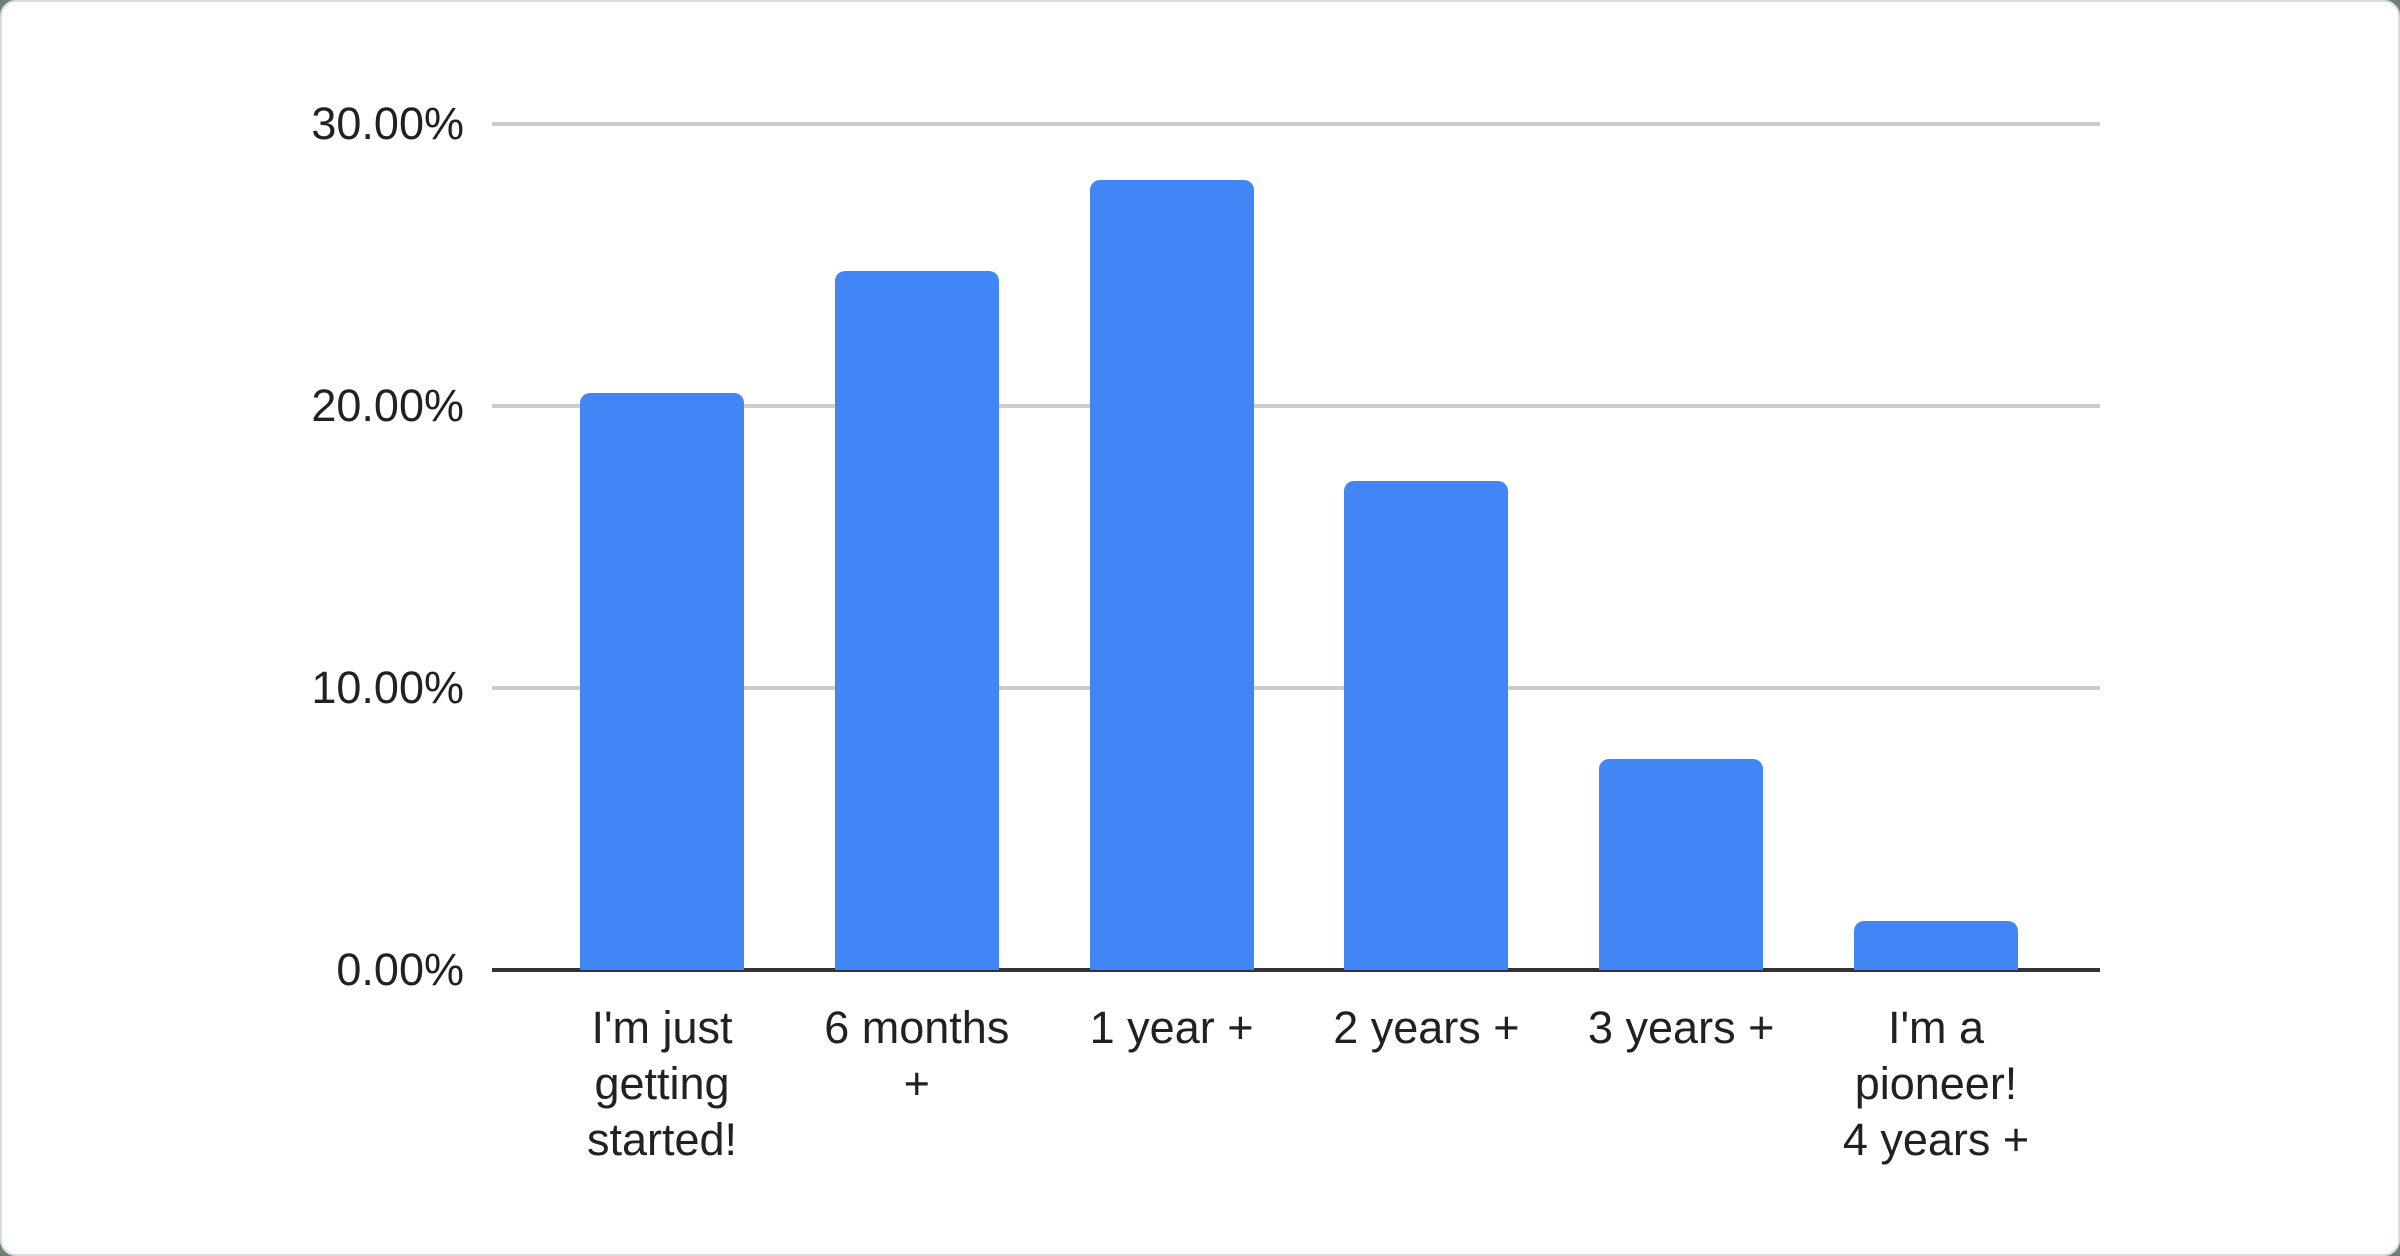  Describe the element at coordinates (917, 1056) in the screenshot. I see `x-axis-category-label: 6 months +` at that location.